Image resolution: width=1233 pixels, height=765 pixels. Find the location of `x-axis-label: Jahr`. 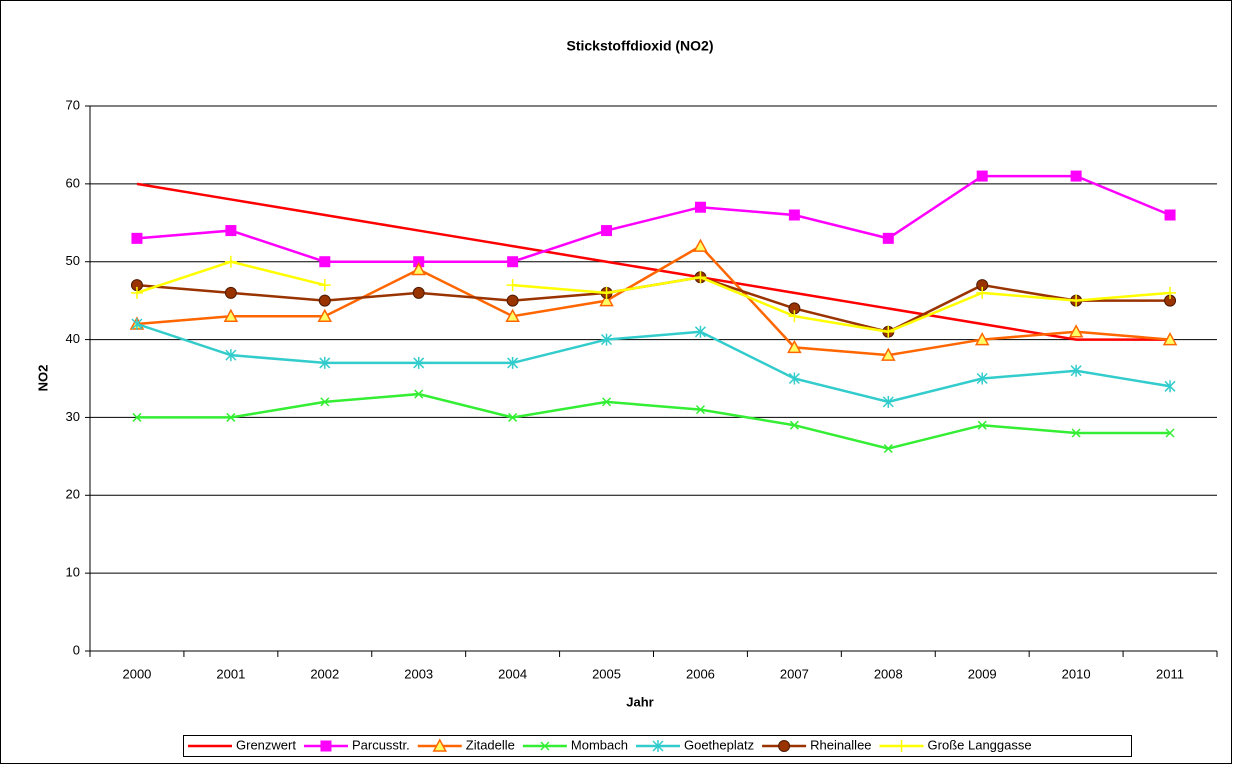

x-axis-label: Jahr is located at coordinates (639, 701).